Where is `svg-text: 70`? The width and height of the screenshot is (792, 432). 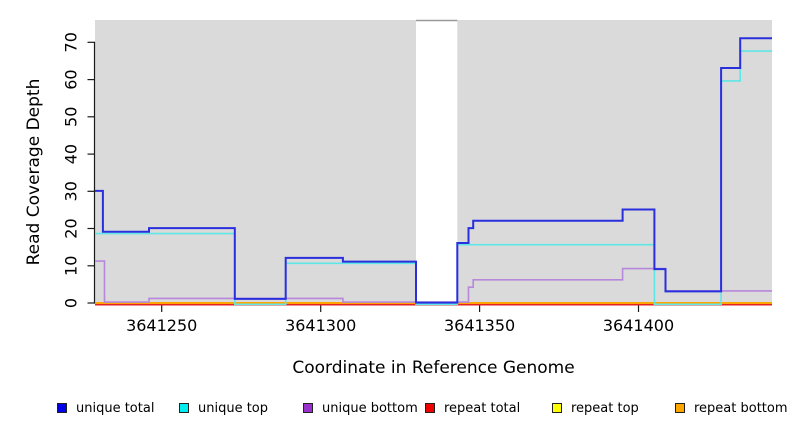 svg-text: 70 is located at coordinates (71, 42).